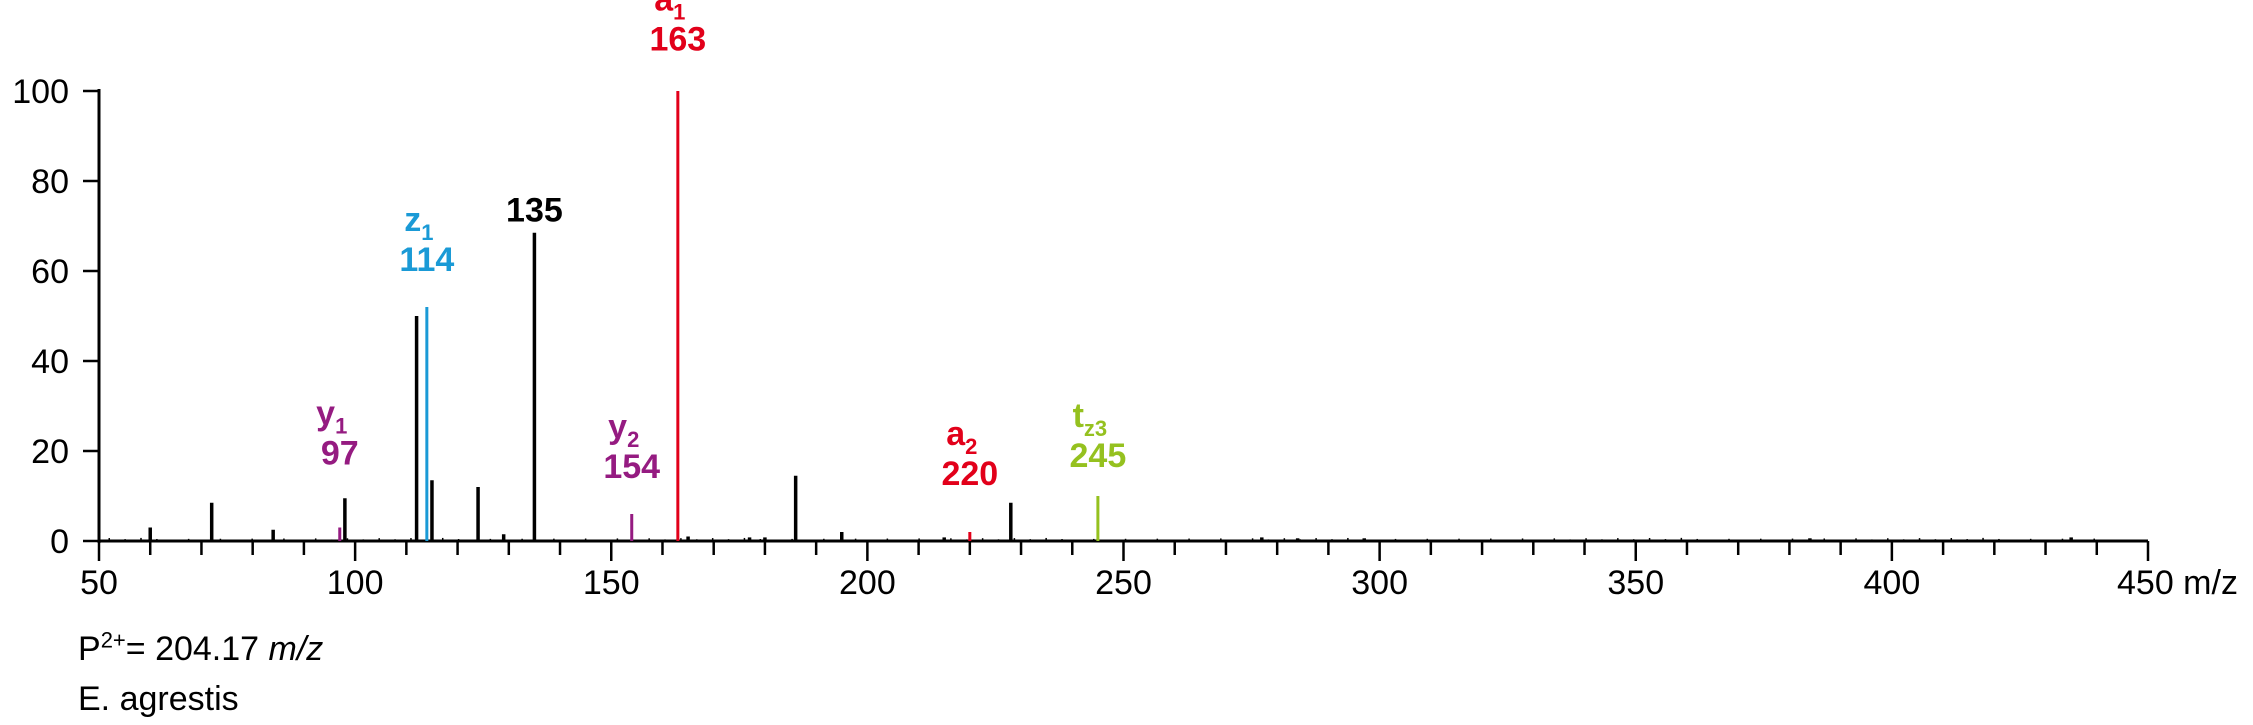 The image size is (2253, 725). Describe the element at coordinates (40, 92) in the screenshot. I see `y-tick-label: 100` at that location.